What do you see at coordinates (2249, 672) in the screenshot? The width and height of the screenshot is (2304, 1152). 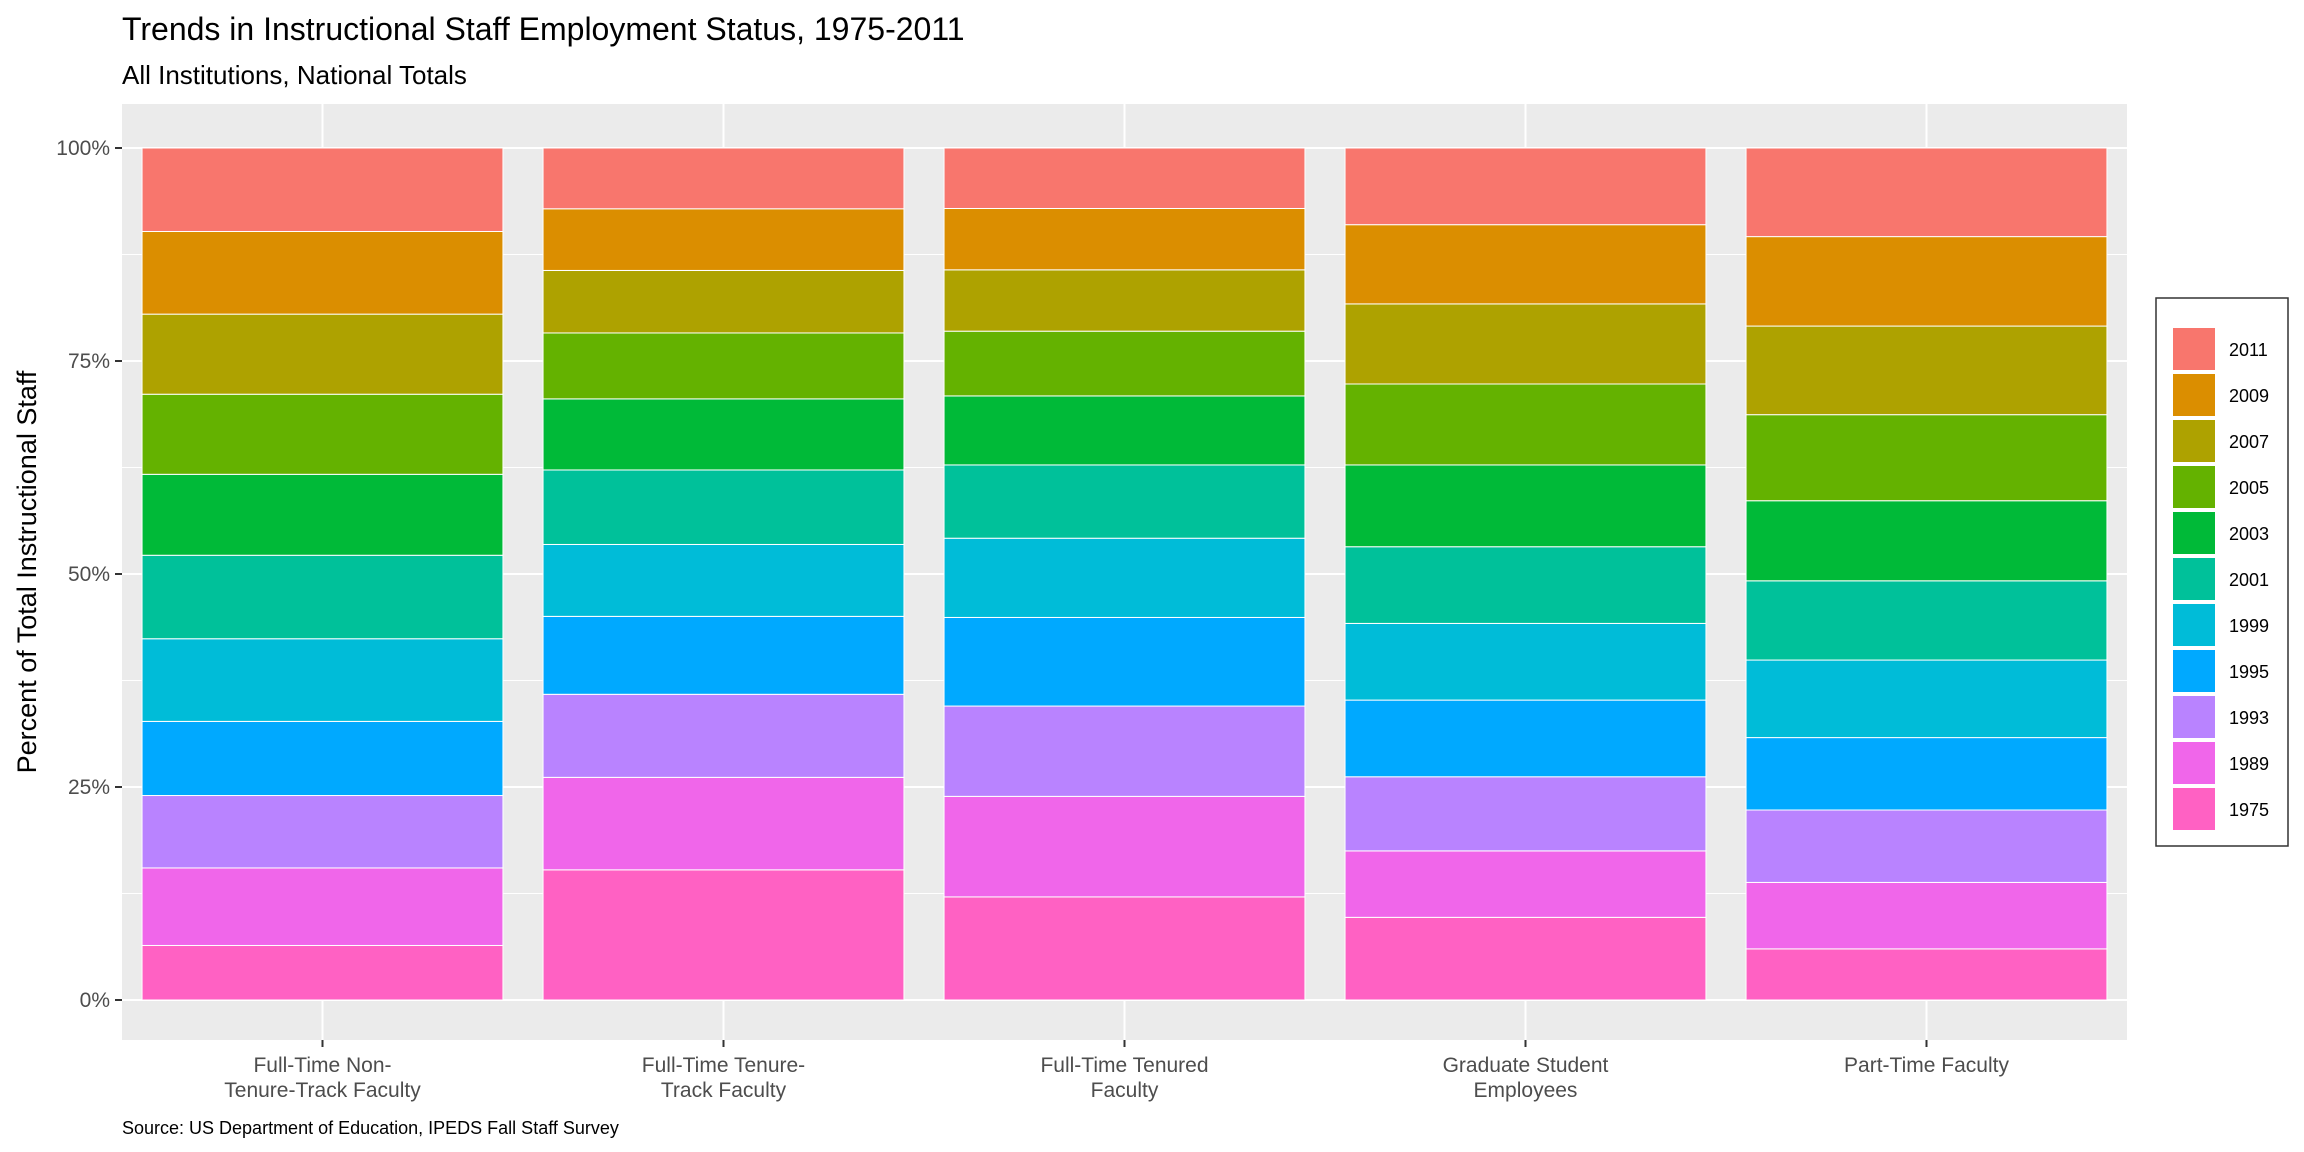 I see `legend-label-1995: 1995` at bounding box center [2249, 672].